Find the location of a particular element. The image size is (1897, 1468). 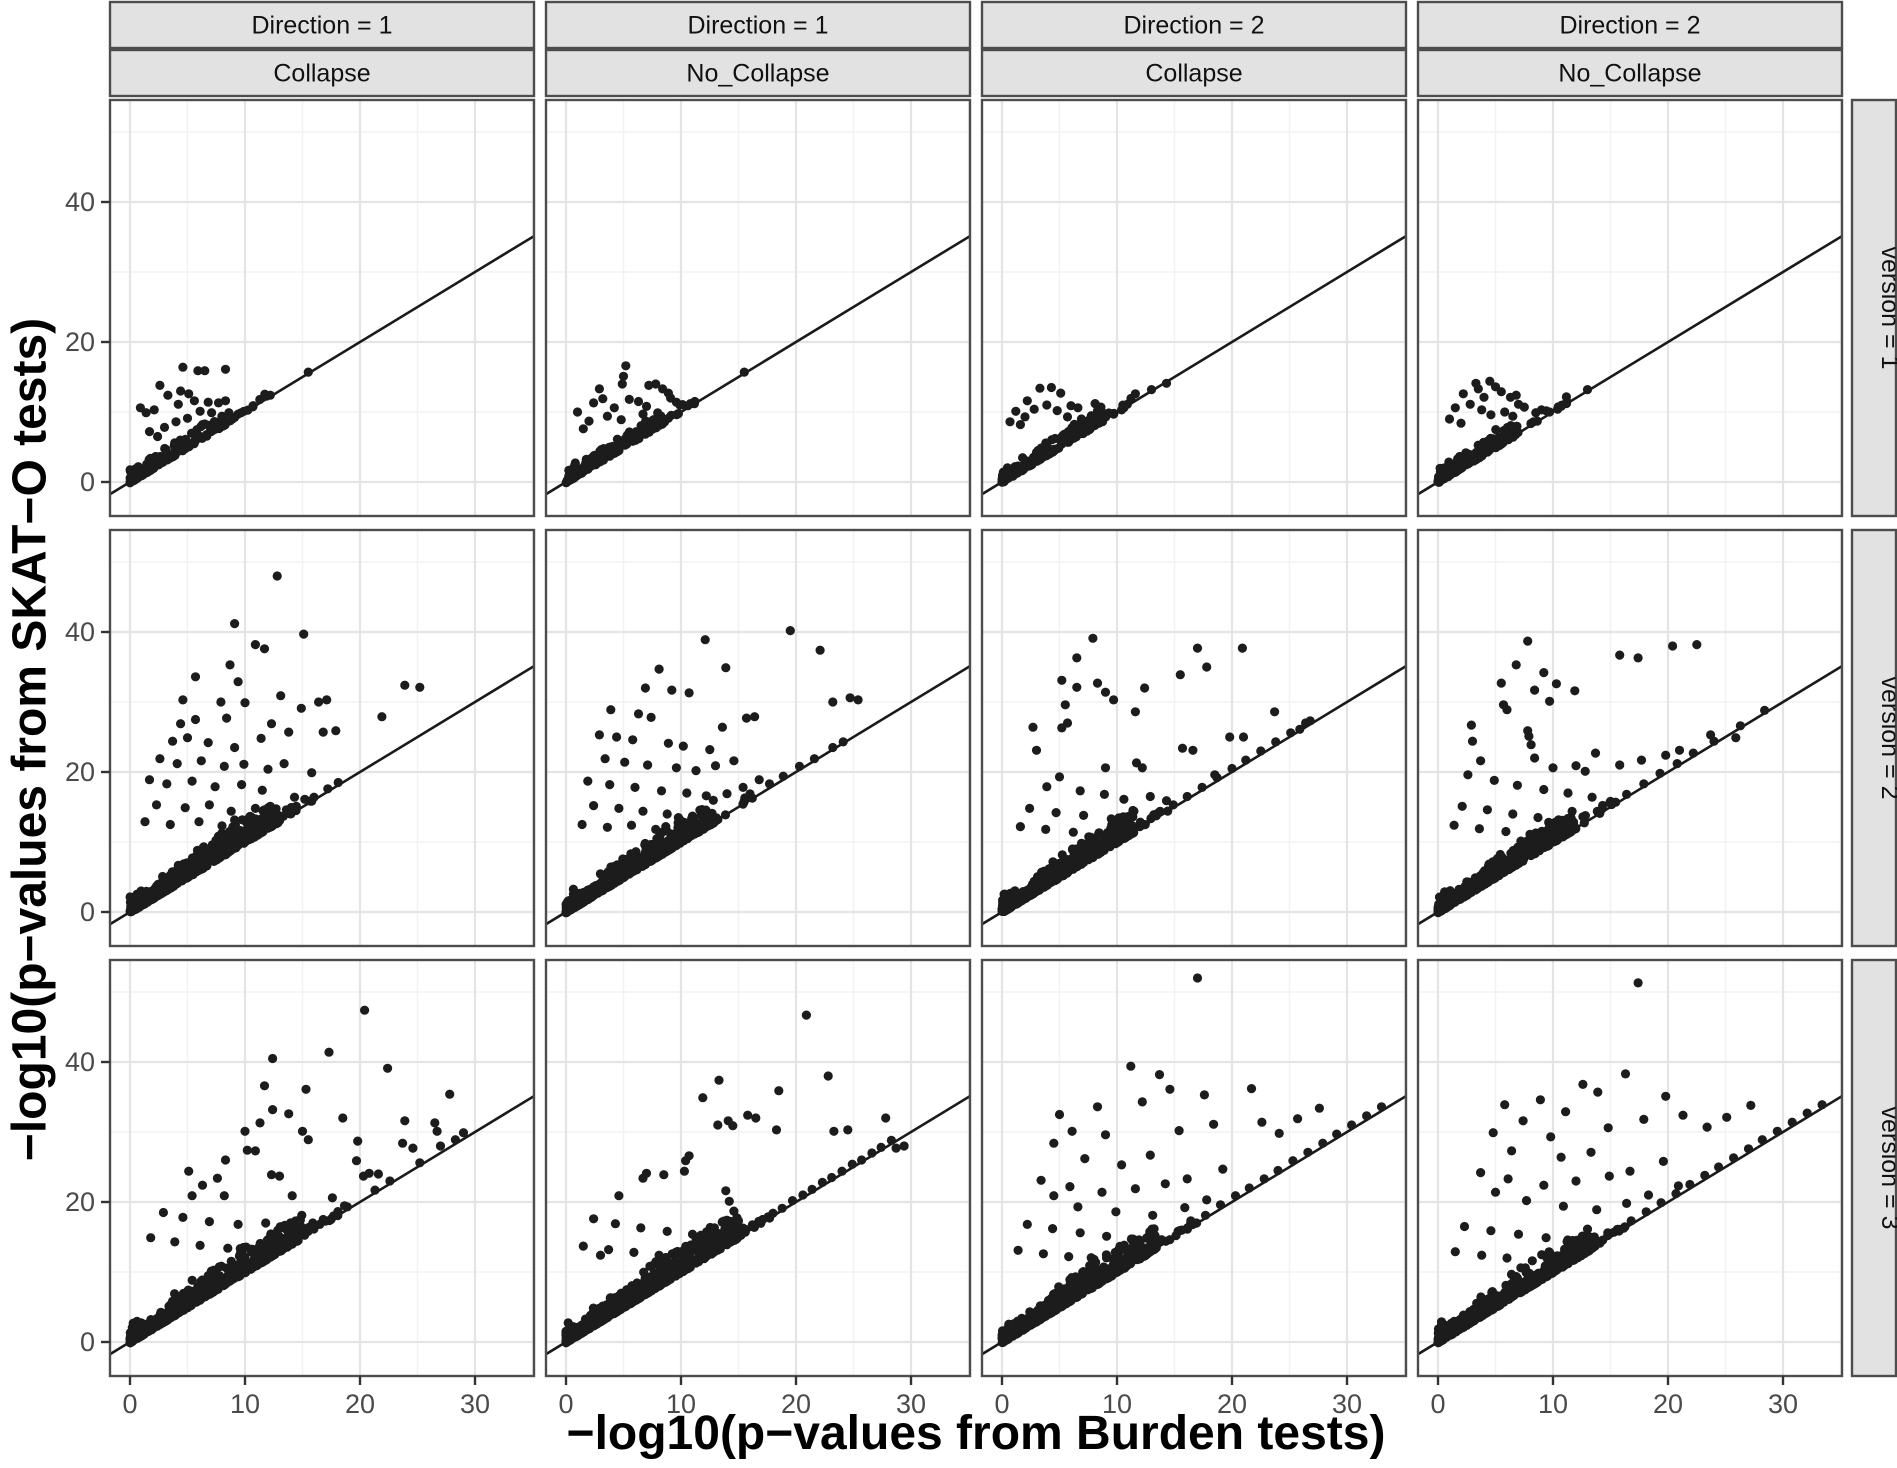

facet-row-strip-version: version = 3 is located at coordinates (1873, 1168).